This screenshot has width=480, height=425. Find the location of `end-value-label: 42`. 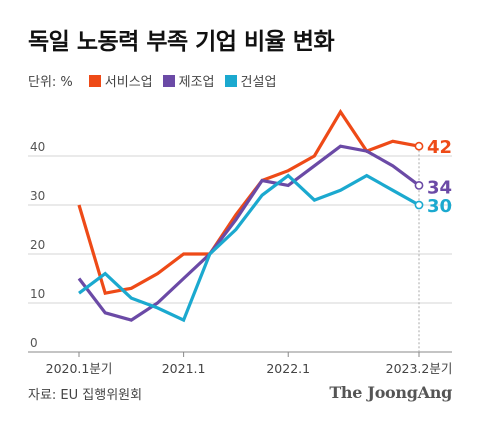

end-value-label: 42 is located at coordinates (439, 147).